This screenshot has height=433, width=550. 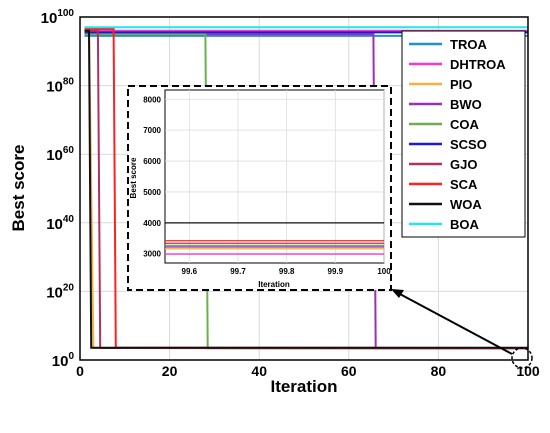 I want to click on inset-y-tick-label: 8000, so click(x=152, y=99).